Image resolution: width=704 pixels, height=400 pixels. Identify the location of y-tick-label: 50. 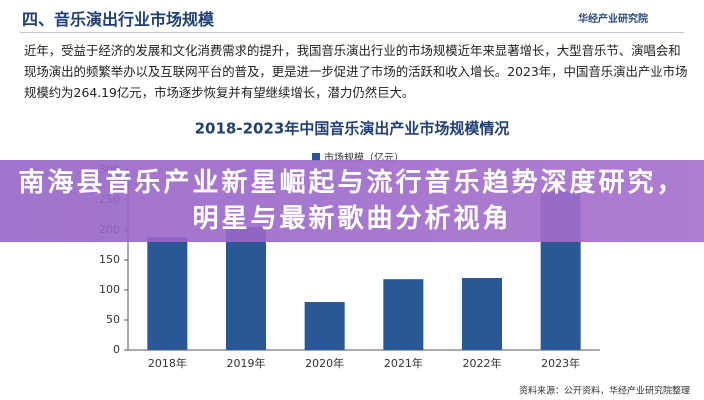
(113, 319).